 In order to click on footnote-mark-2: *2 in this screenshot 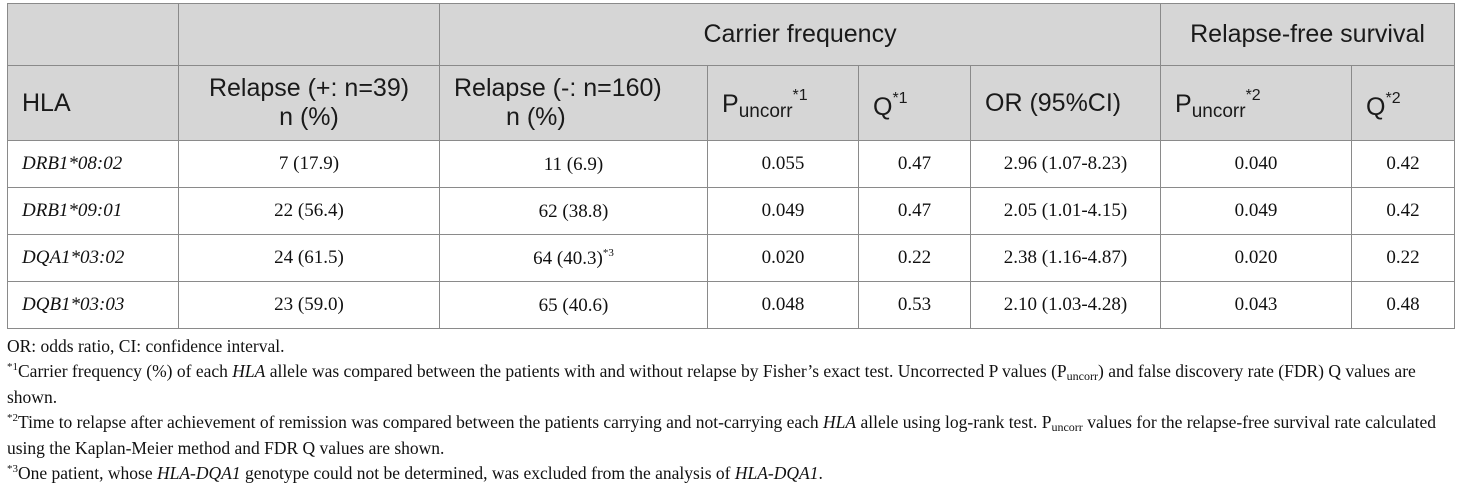, I will do `click(12, 418)`.